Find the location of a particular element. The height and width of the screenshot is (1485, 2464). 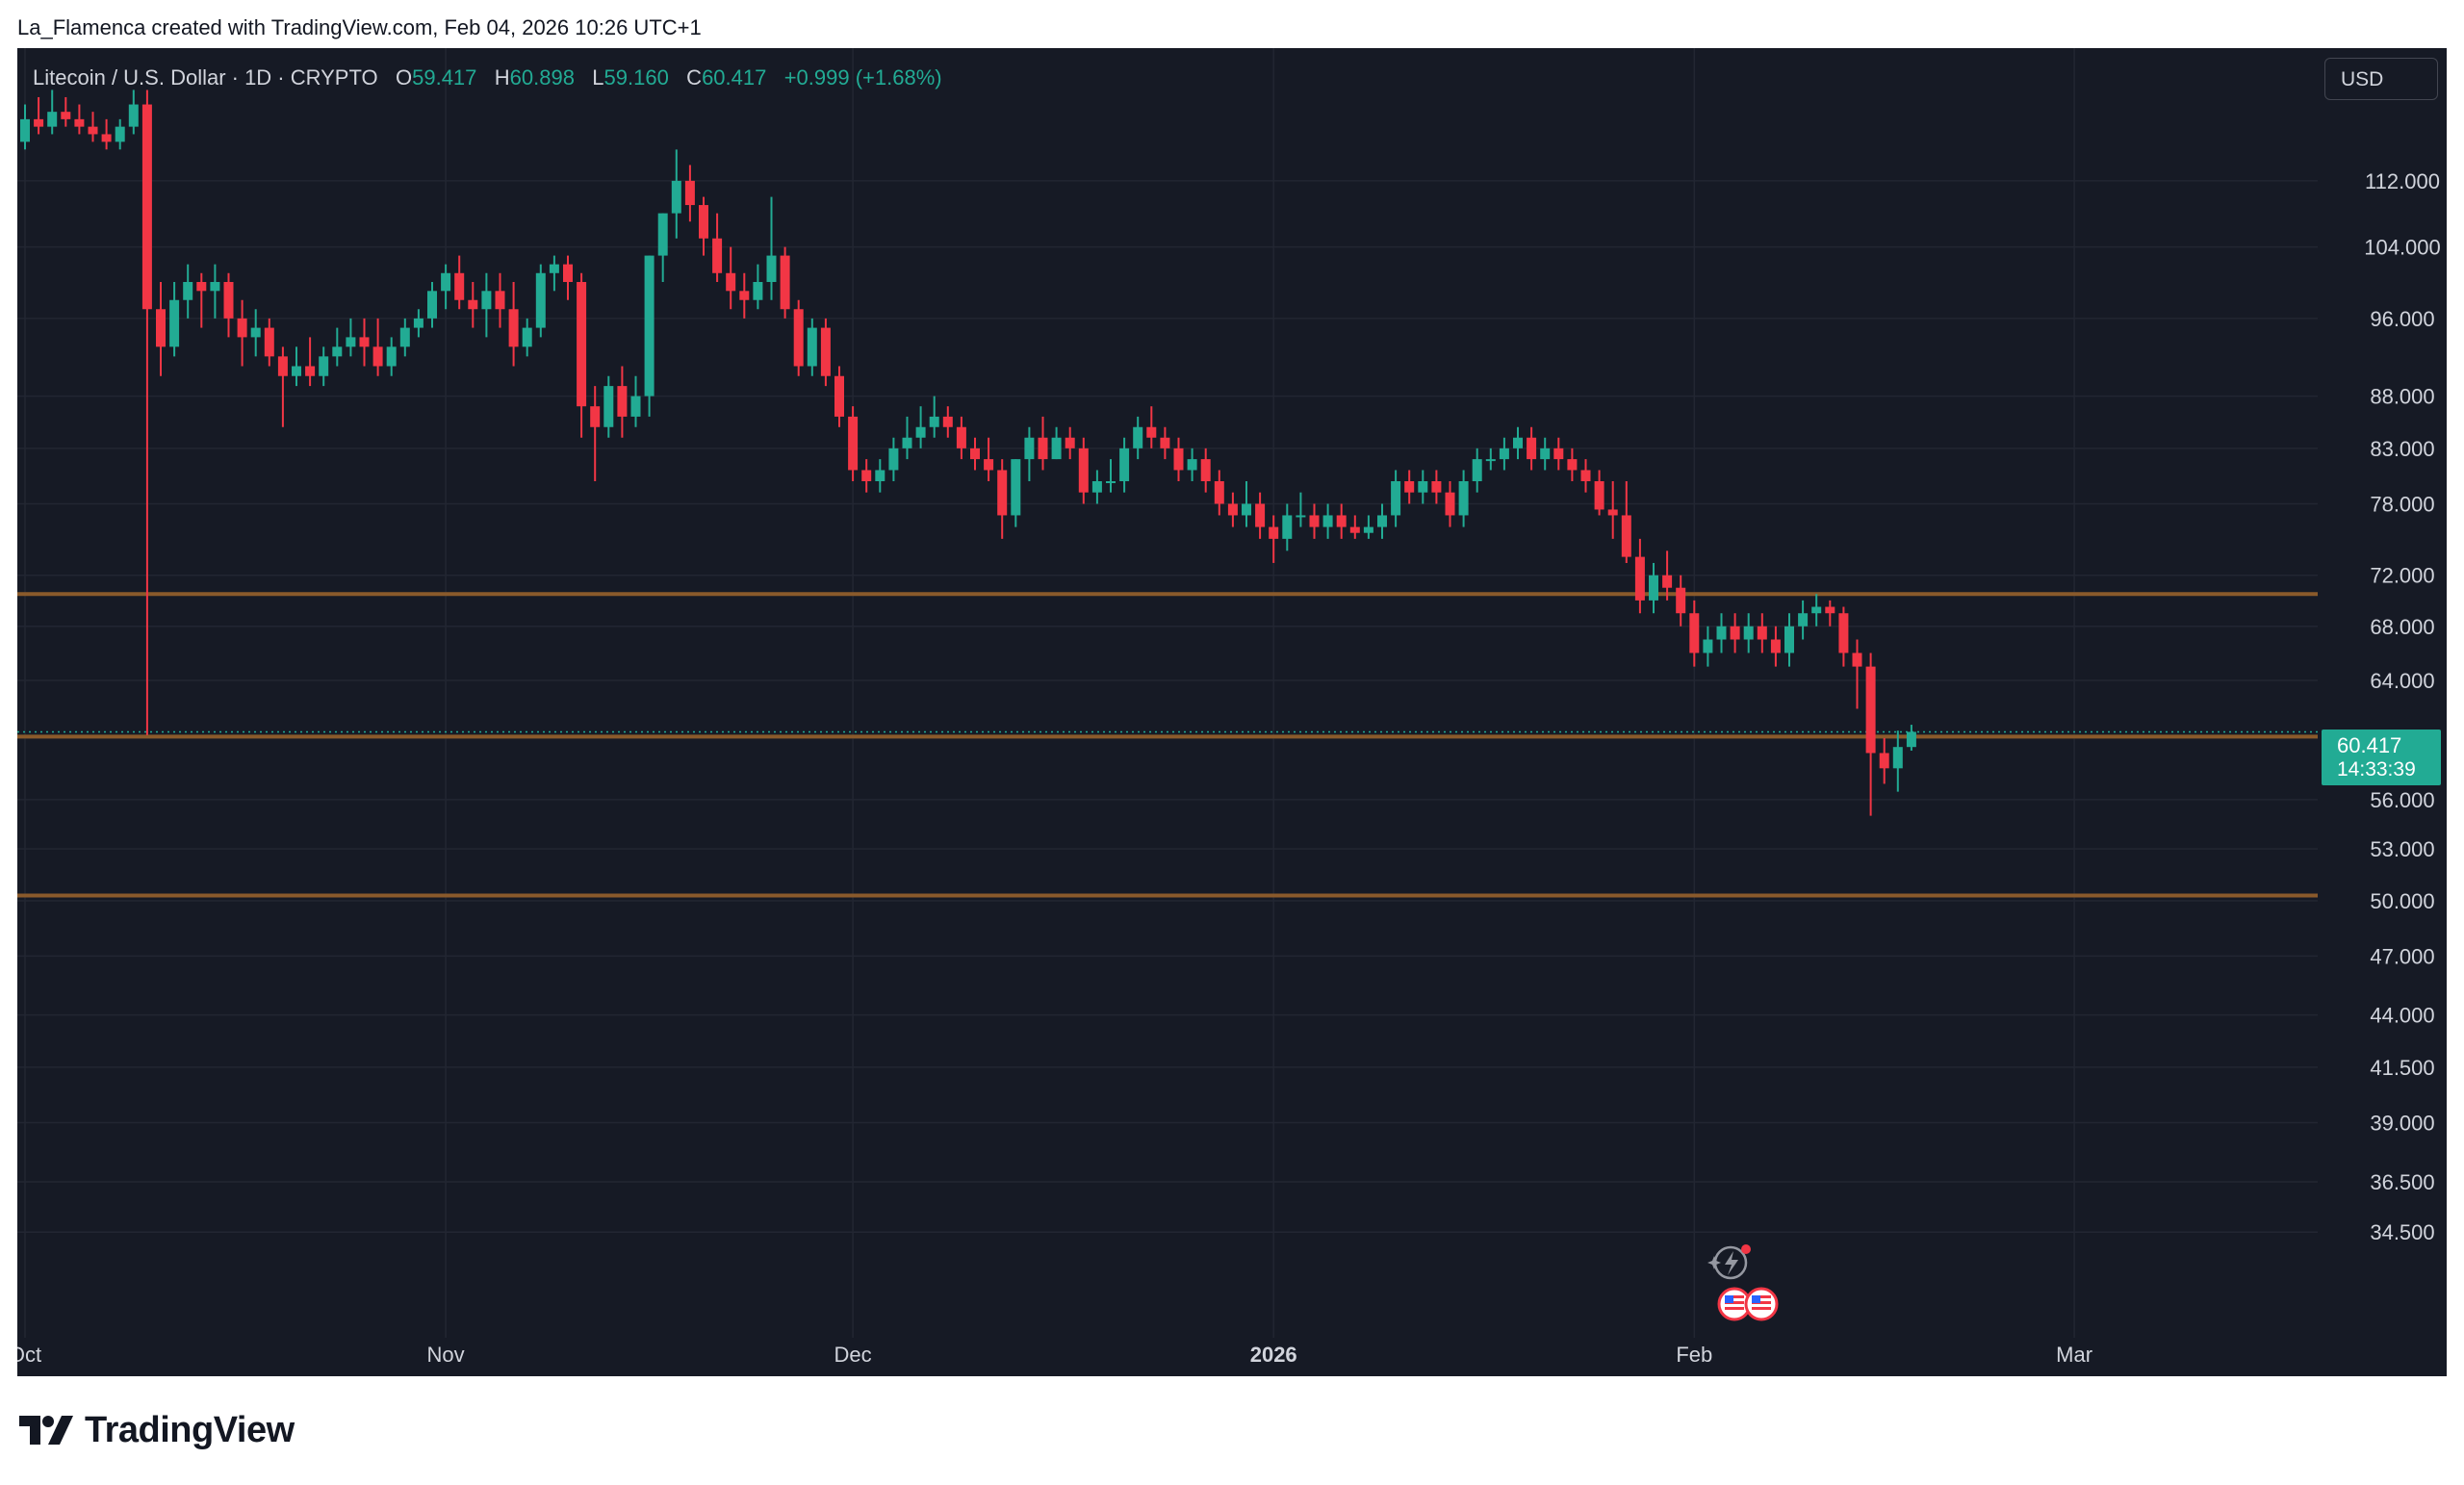

symbol-name: Litecoin / U.S. Dollar · 1D · CRYPTO is located at coordinates (205, 77).